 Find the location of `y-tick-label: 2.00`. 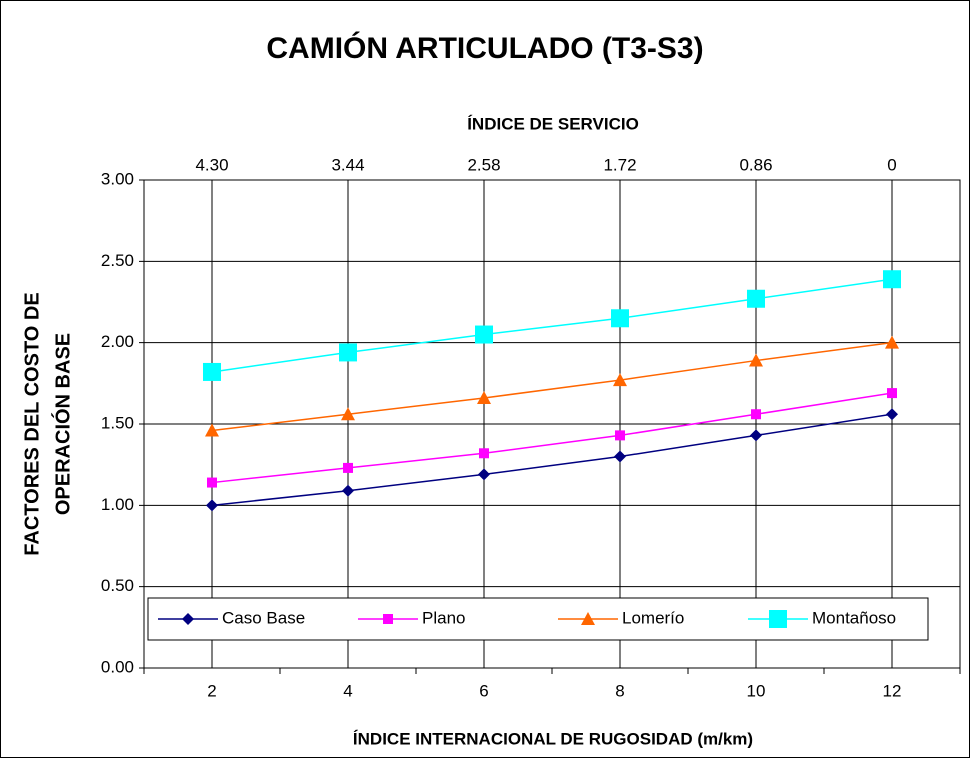

y-tick-label: 2.00 is located at coordinates (117, 341).